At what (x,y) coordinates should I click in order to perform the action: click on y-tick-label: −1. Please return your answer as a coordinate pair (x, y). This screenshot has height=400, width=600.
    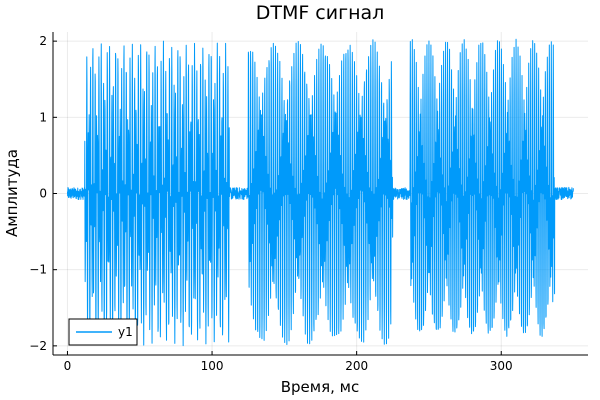
    Looking at the image, I should click on (38, 270).